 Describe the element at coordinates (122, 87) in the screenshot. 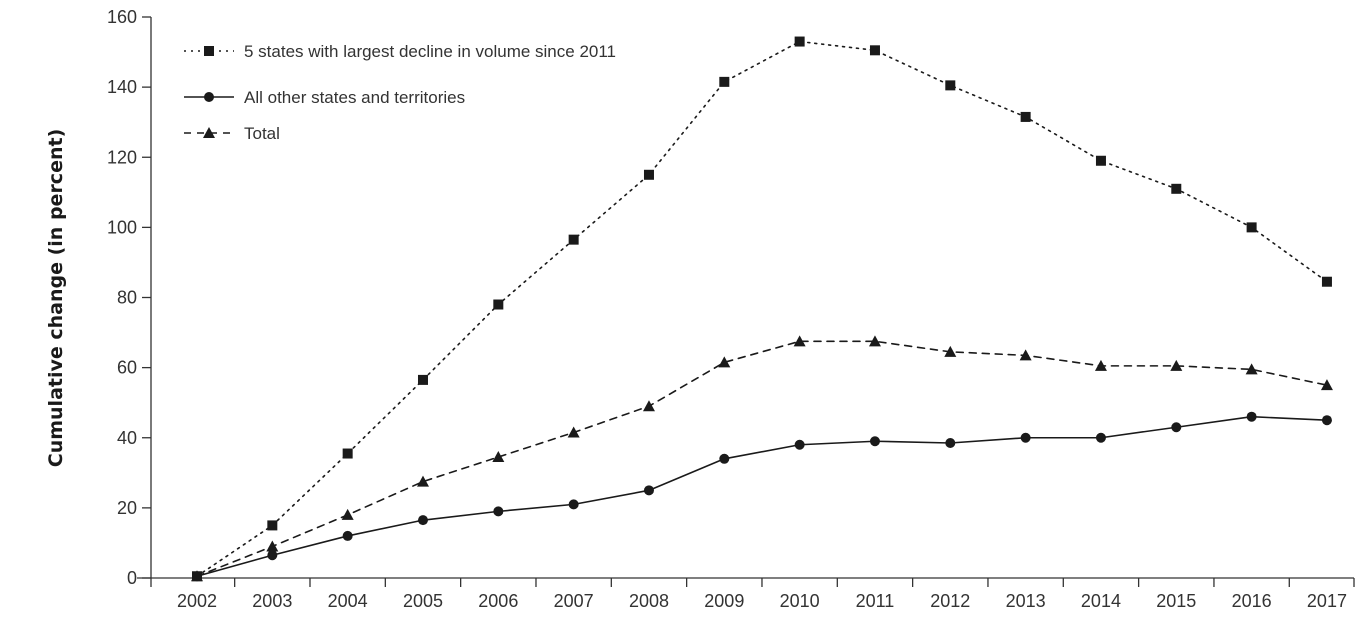

I see `y-tick-label: 140` at that location.